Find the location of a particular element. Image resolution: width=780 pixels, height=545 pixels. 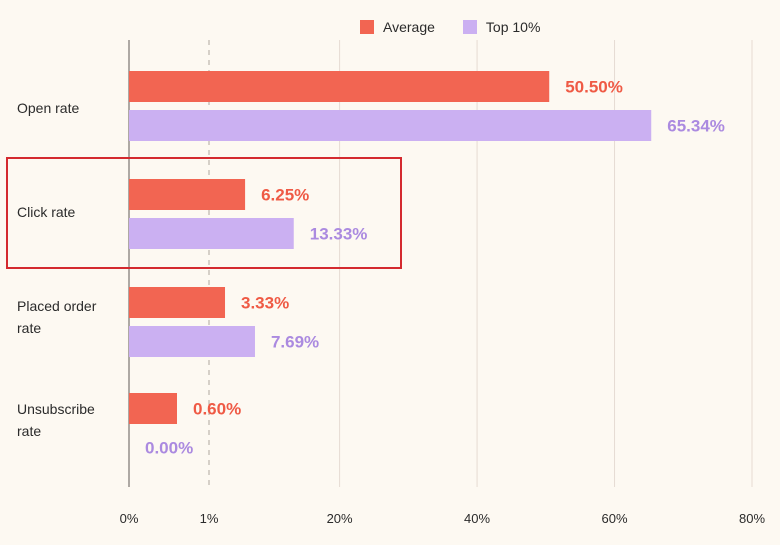

data-label-average: 0.60% is located at coordinates (217, 409).